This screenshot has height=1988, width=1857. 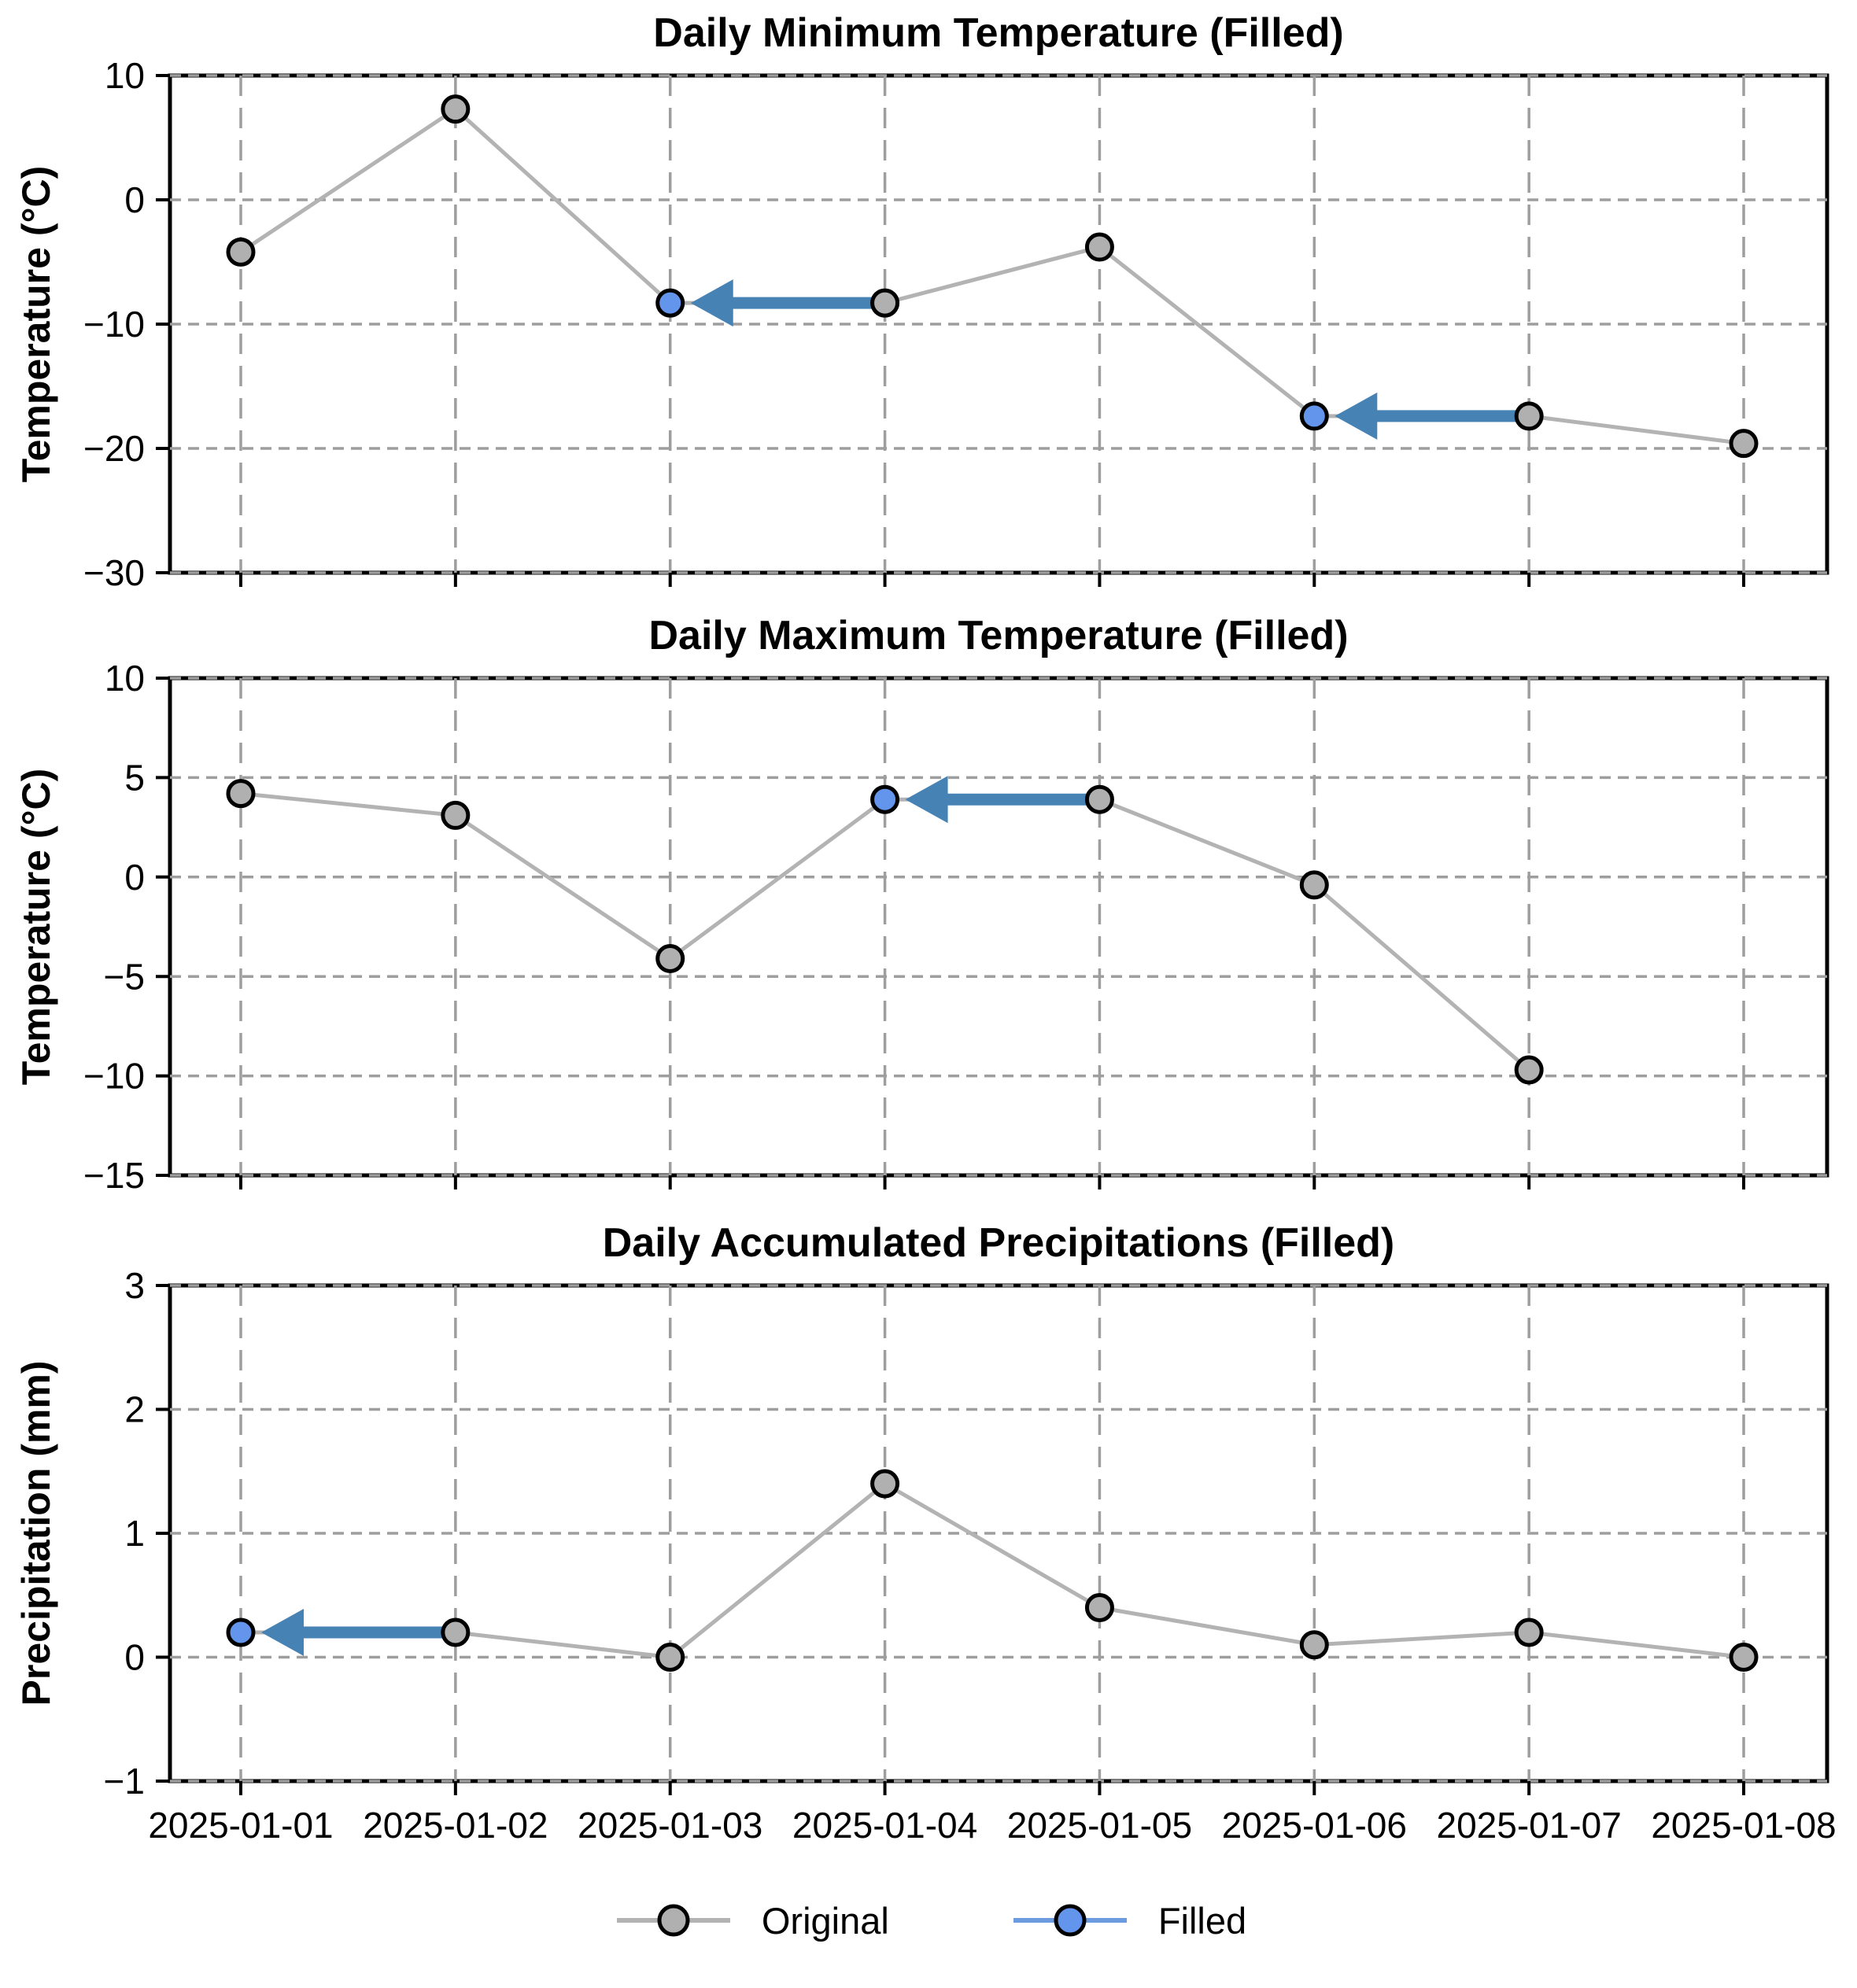 I want to click on x-tick-label: 2025-01-07, so click(x=1528, y=1825).